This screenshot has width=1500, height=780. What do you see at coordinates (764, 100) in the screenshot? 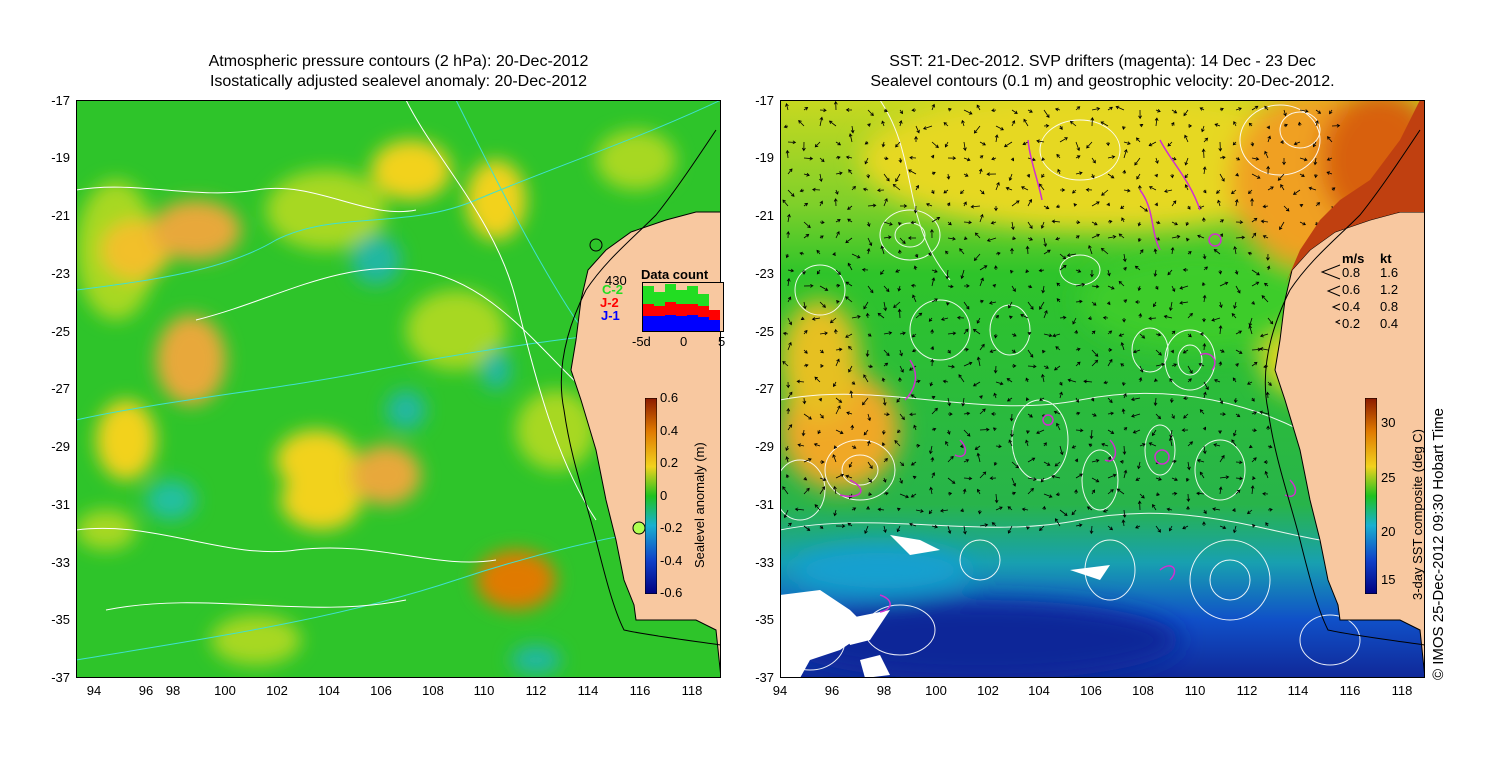
I see `right-ytick: -17` at bounding box center [764, 100].